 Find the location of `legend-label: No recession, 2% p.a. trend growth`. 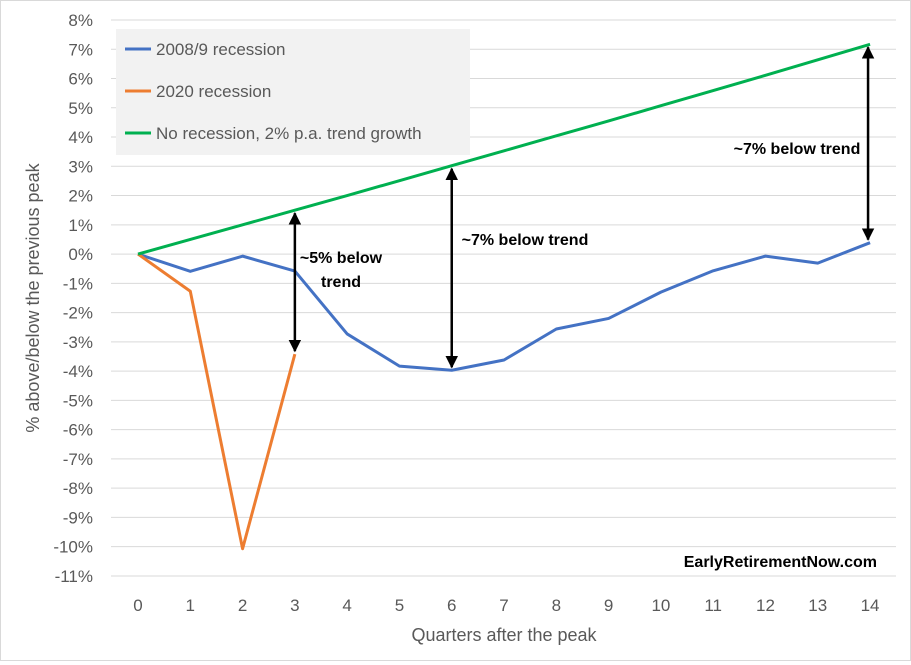

legend-label: No recession, 2% p.a. trend growth is located at coordinates (289, 133).